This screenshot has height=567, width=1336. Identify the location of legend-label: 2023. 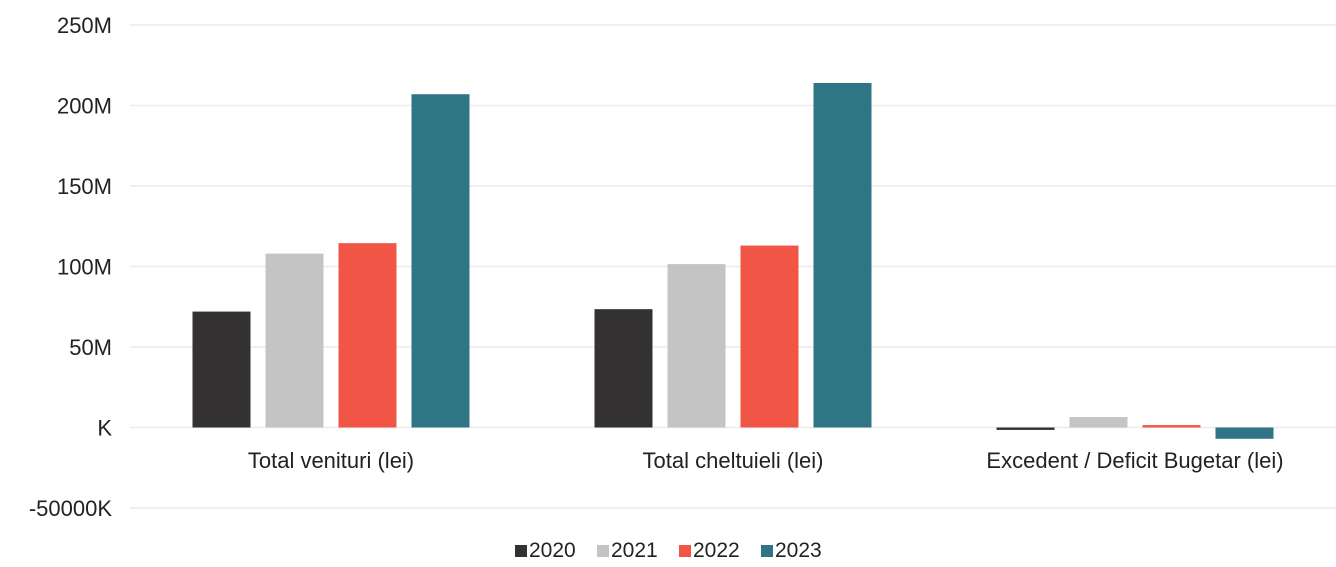
(798, 550).